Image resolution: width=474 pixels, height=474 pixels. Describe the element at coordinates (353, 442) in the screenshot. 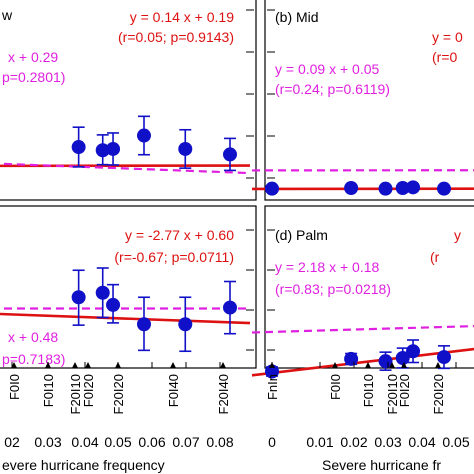

I see `x-tick-label: 0.02` at that location.